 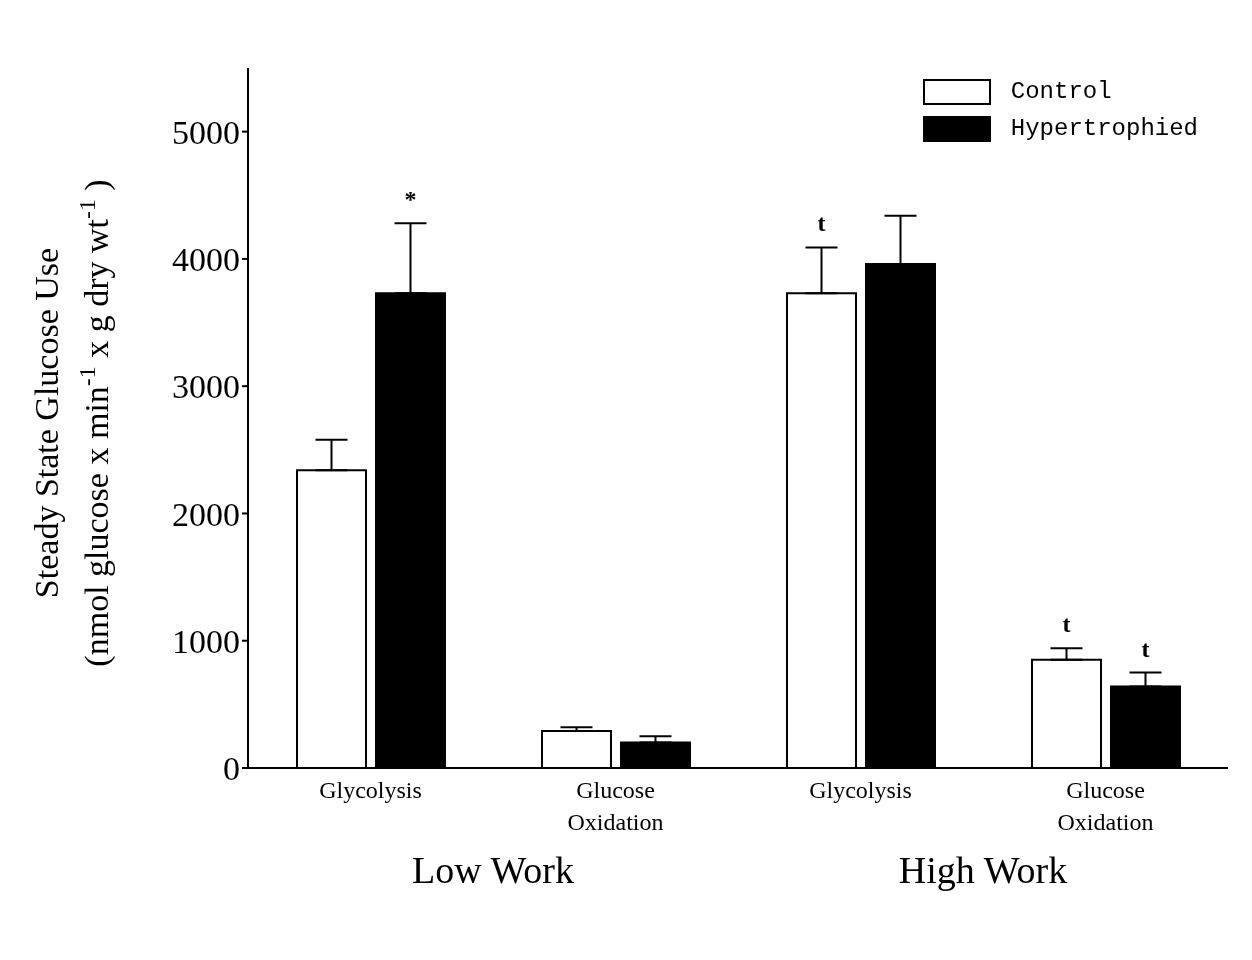 What do you see at coordinates (1061, 91) in the screenshot?
I see `legend-label: Control` at bounding box center [1061, 91].